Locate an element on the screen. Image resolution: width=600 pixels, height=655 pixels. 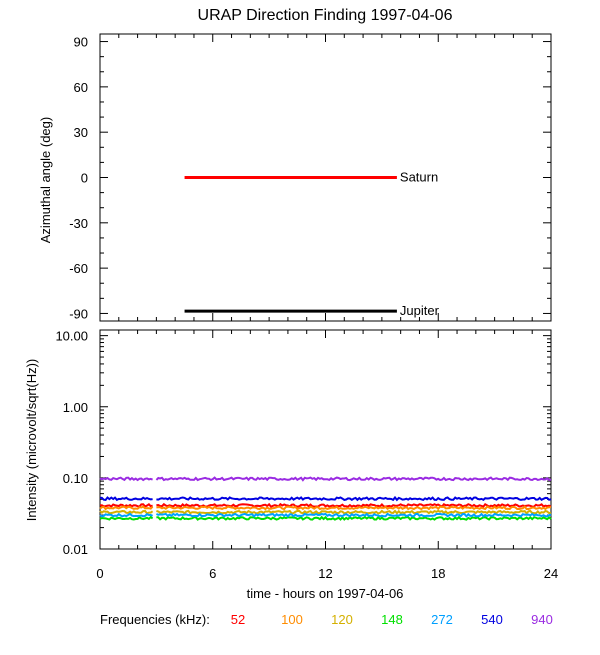
legend: 52 100 120 148 272 540 940 is located at coordinates (392, 619).